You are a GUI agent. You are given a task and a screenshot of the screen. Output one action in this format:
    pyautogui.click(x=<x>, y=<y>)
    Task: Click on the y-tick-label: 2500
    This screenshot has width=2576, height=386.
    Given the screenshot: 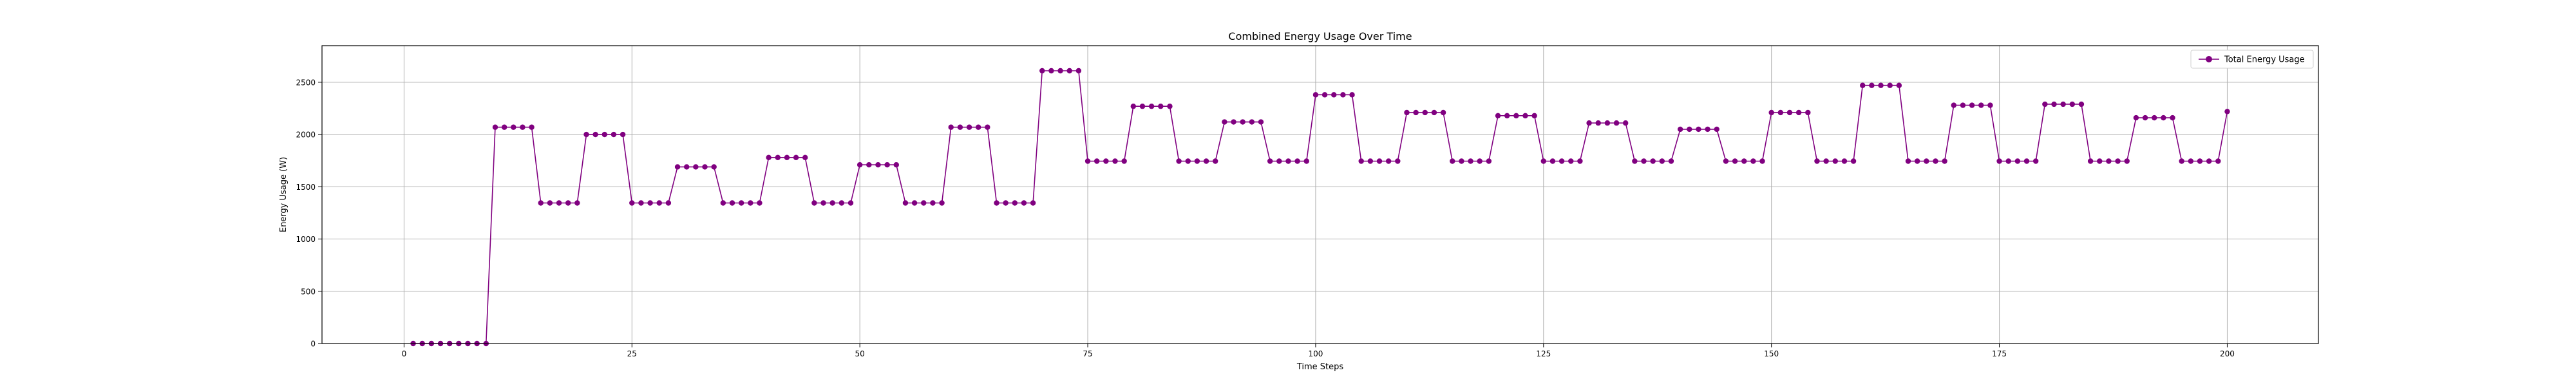 What is the action you would take?
    pyautogui.click(x=306, y=82)
    